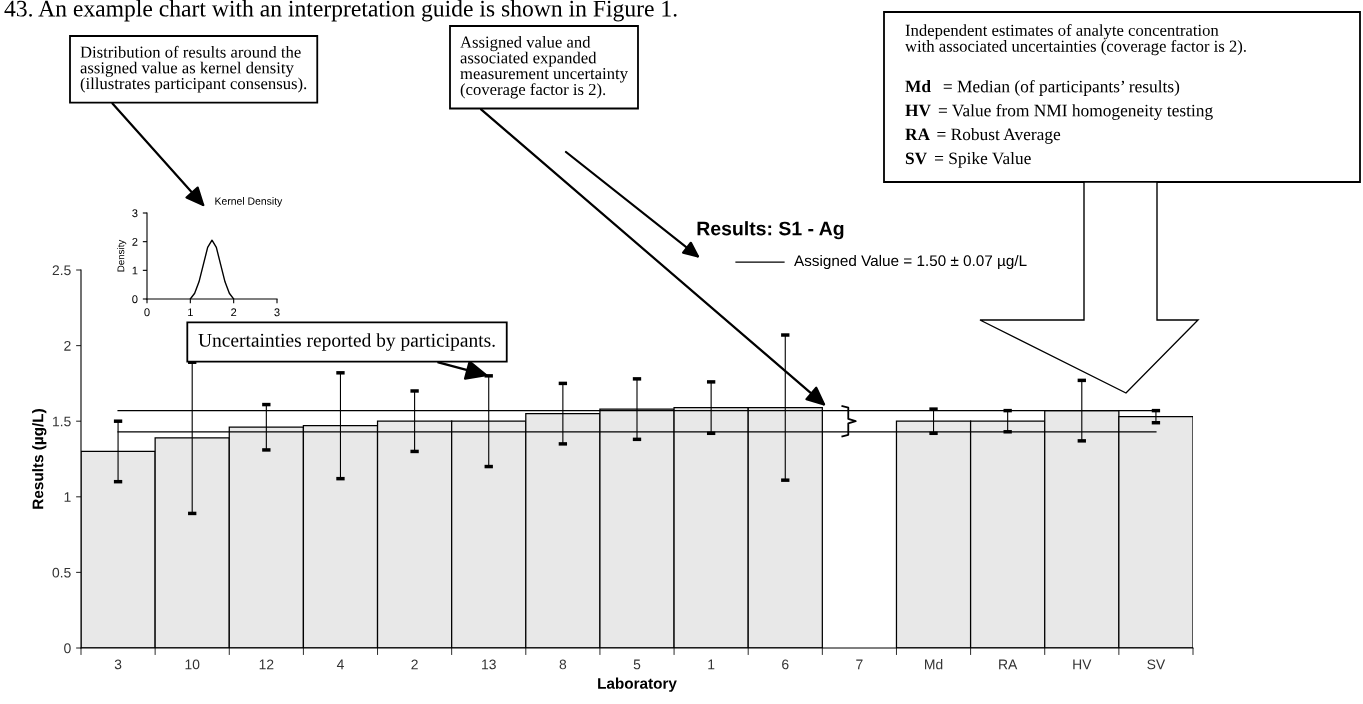 The height and width of the screenshot is (704, 1363). I want to click on text: RA = Robust Average, so click(983, 136).